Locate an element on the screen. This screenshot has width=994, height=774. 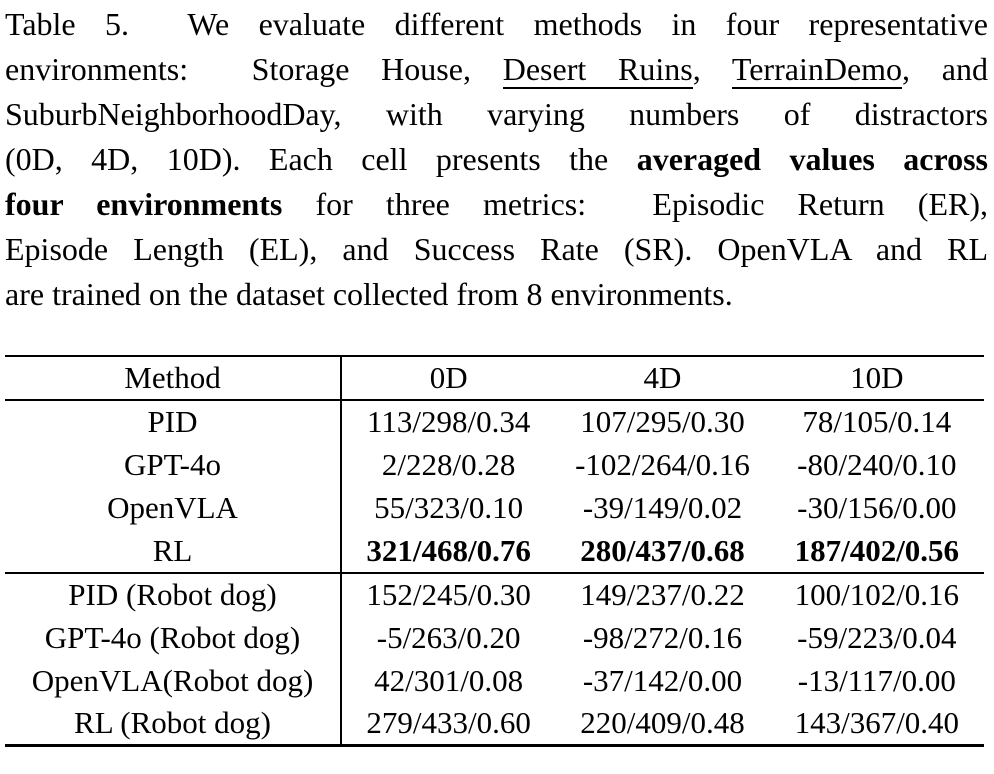
env-terraindemo: TerrainDemo is located at coordinates (817, 70).